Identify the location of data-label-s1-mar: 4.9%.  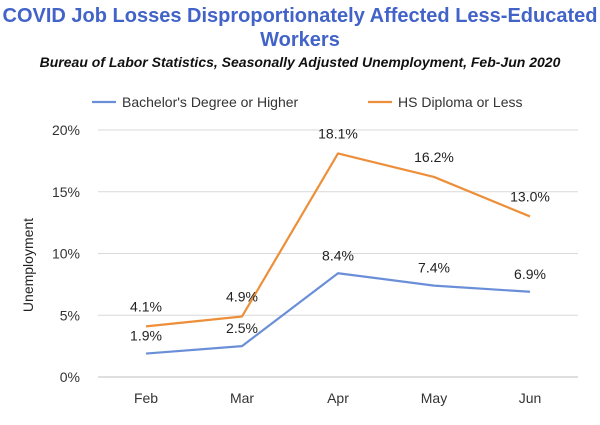
(242, 296).